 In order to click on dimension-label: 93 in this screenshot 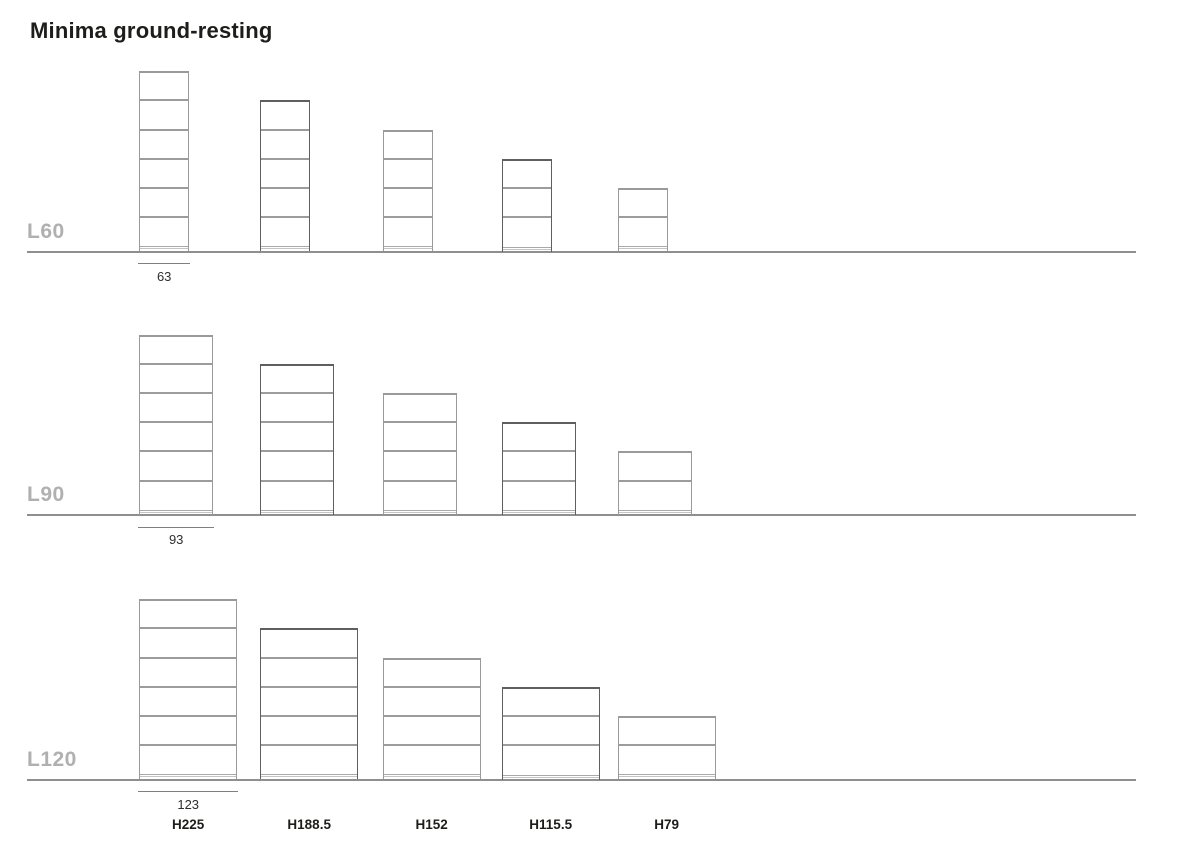, I will do `click(176, 539)`.